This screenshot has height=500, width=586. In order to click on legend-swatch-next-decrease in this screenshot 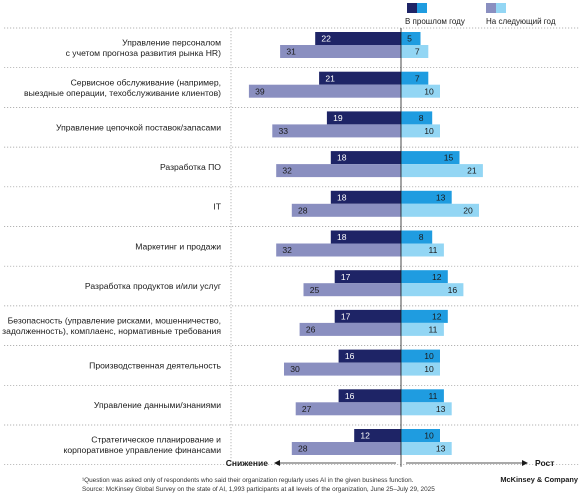, I will do `click(491, 8)`.